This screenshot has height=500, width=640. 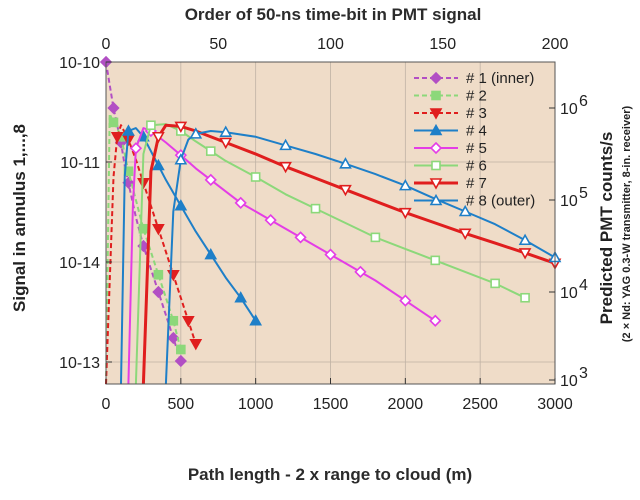 I want to click on legend-item: # 3, so click(x=450, y=113).